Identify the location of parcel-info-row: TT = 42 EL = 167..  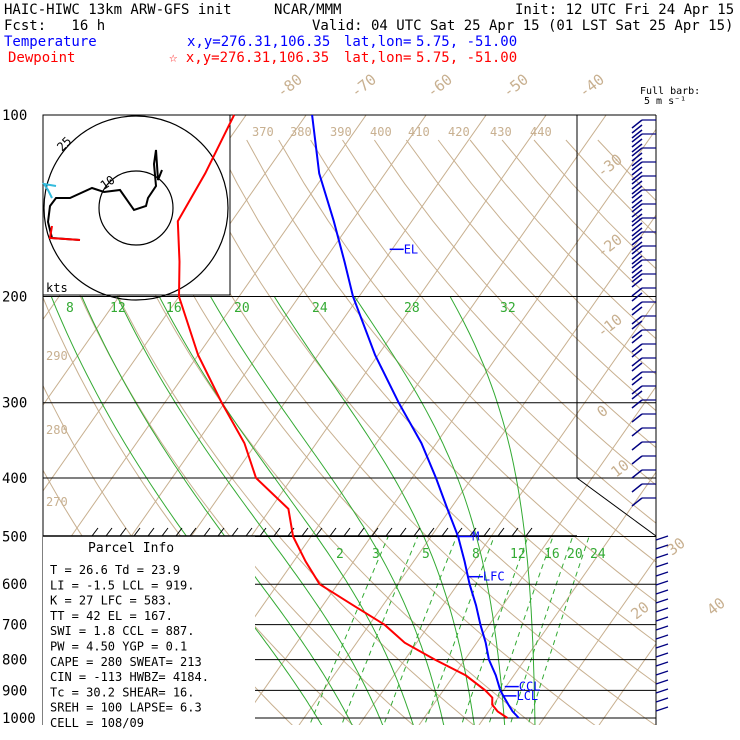
(111, 616).